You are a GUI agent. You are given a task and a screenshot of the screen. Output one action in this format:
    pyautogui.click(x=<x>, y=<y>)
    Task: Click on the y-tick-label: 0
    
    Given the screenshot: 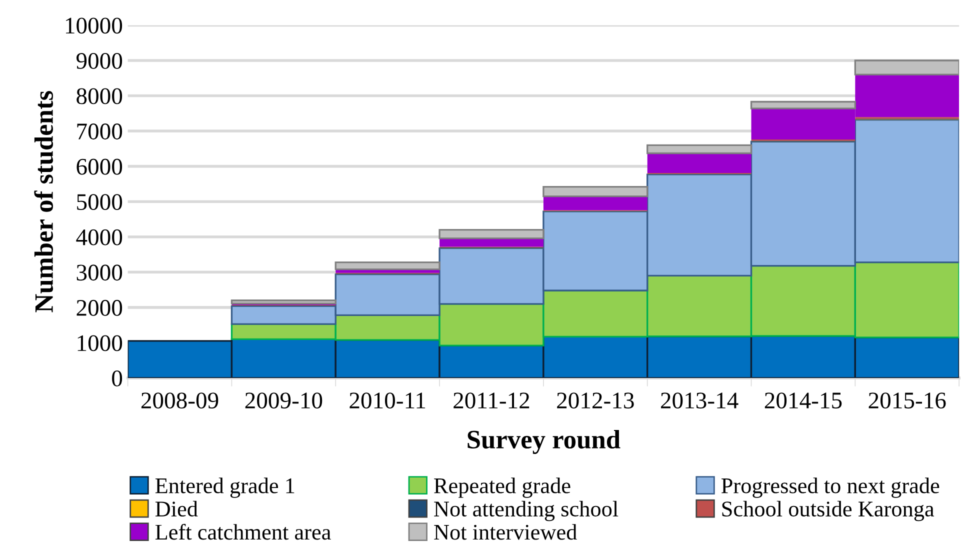 What is the action you would take?
    pyautogui.click(x=117, y=378)
    